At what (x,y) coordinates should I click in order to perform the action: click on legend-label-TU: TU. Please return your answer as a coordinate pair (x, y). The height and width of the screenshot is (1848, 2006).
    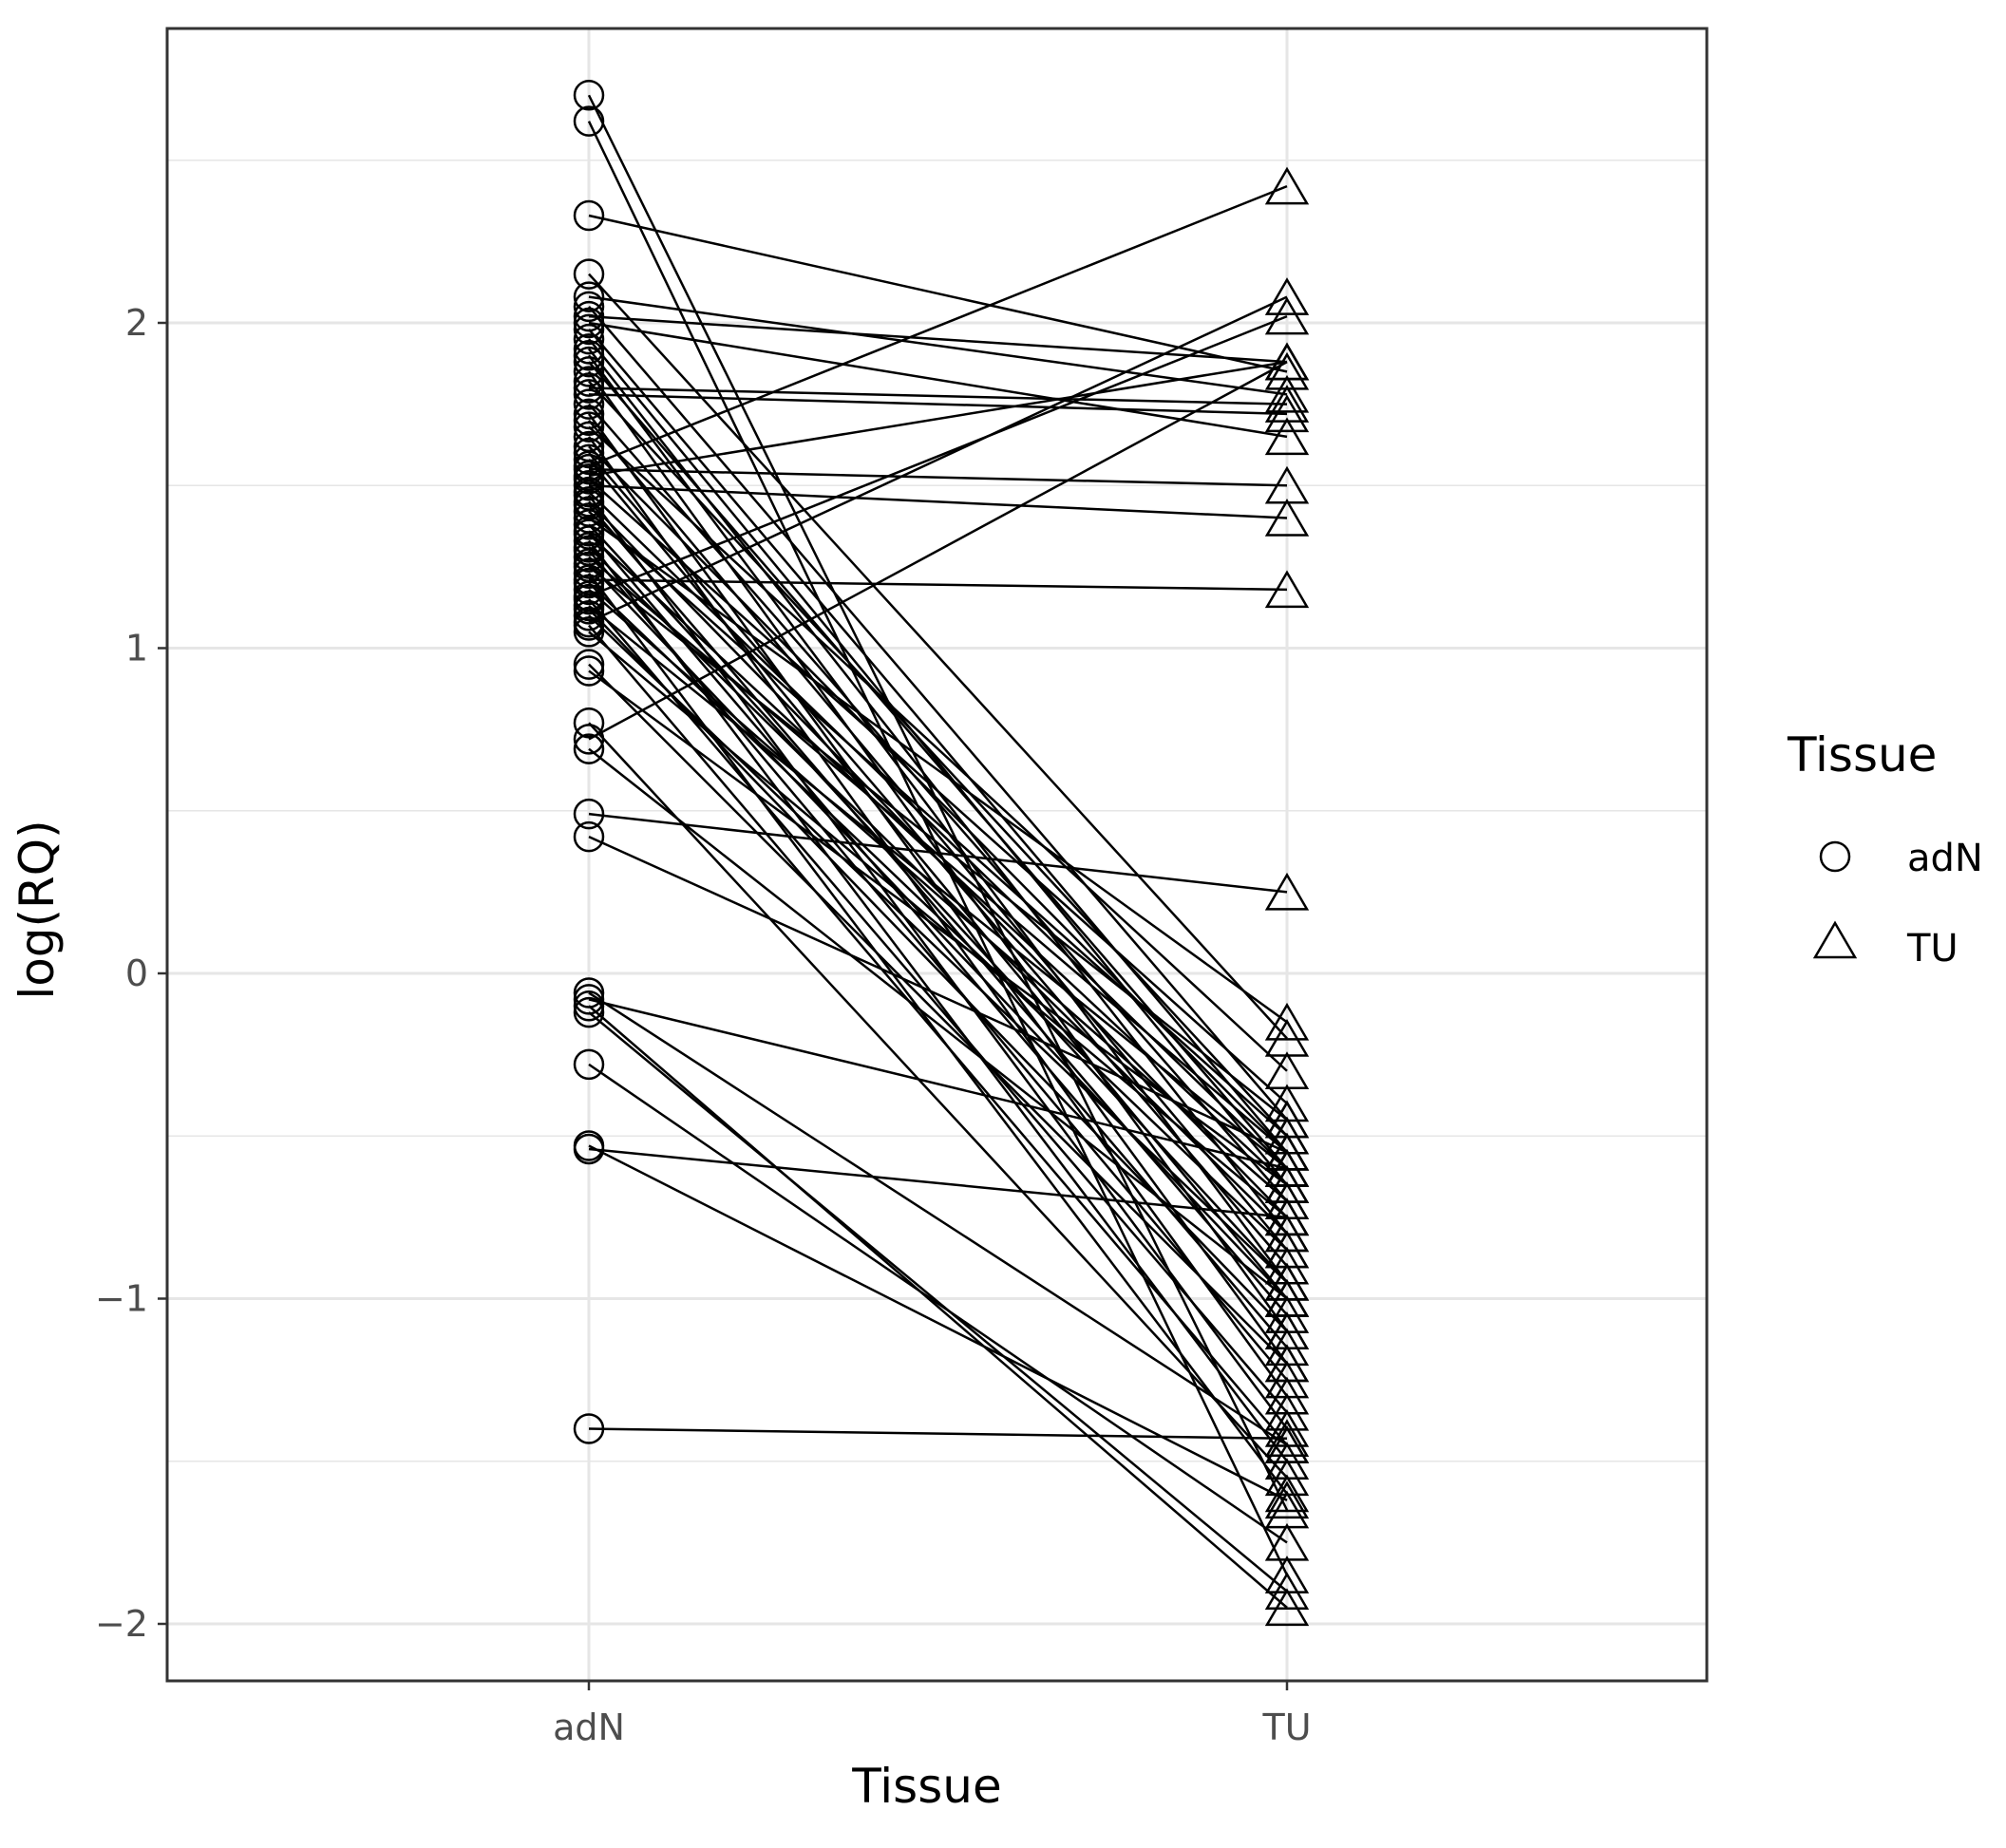
    Looking at the image, I should click on (1933, 949).